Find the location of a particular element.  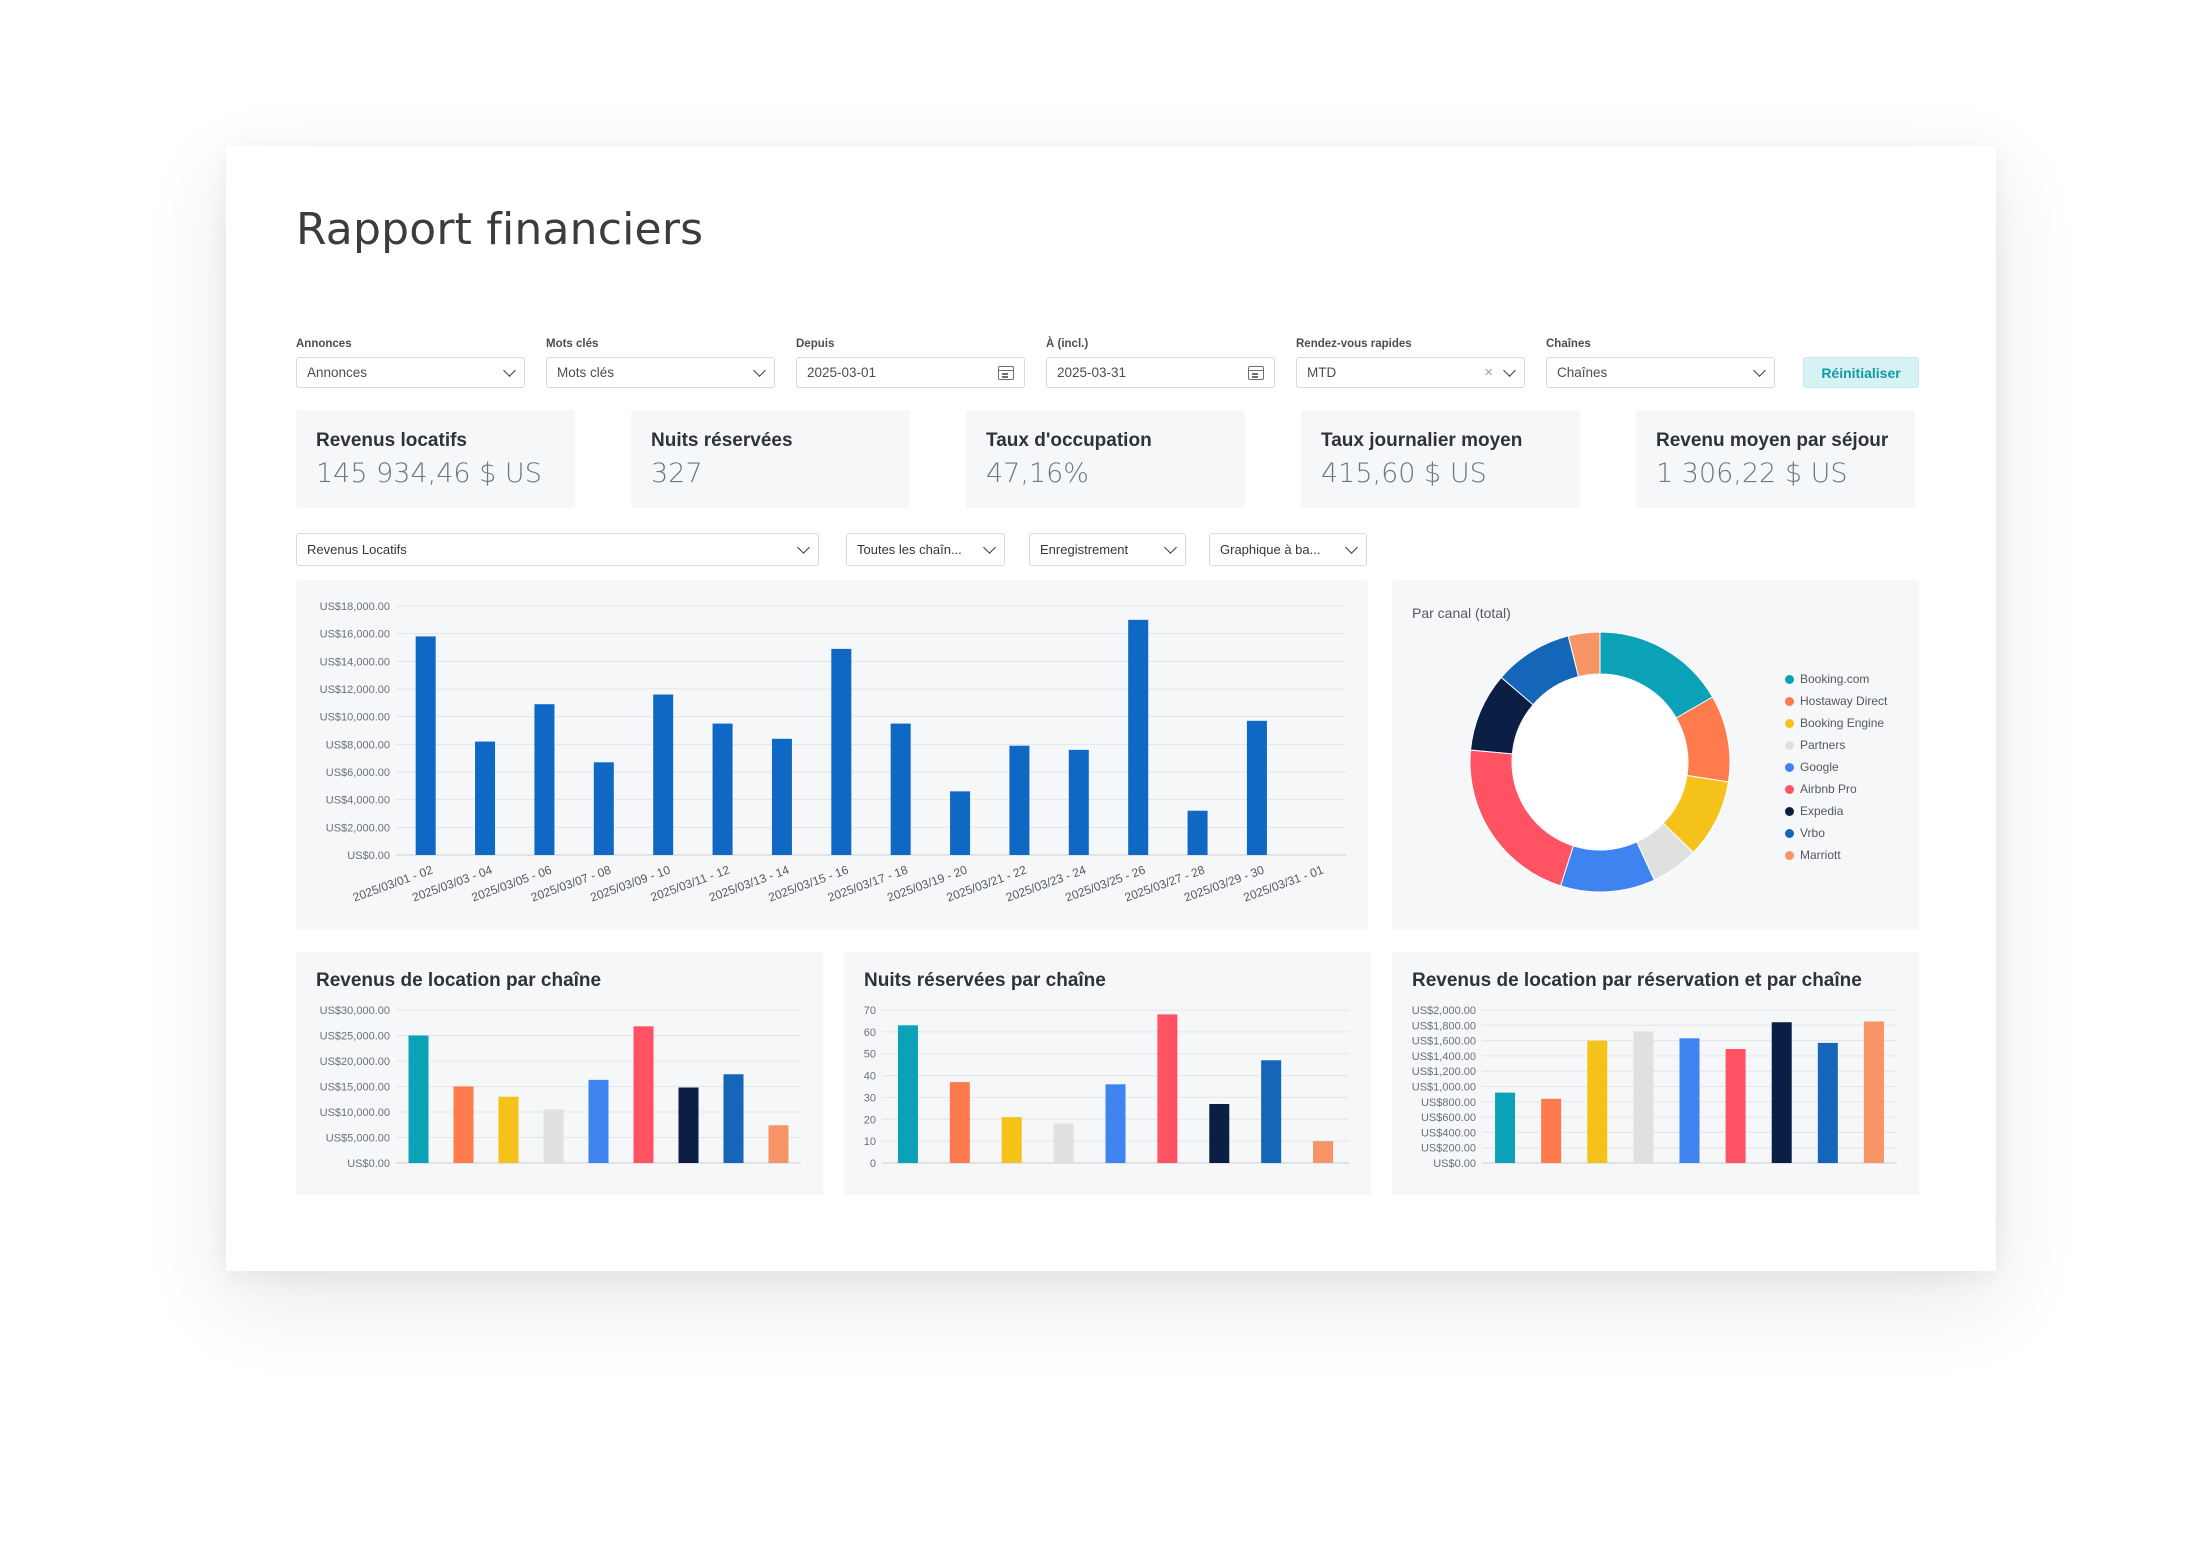

date-value: 2025-03-01 is located at coordinates (842, 372).